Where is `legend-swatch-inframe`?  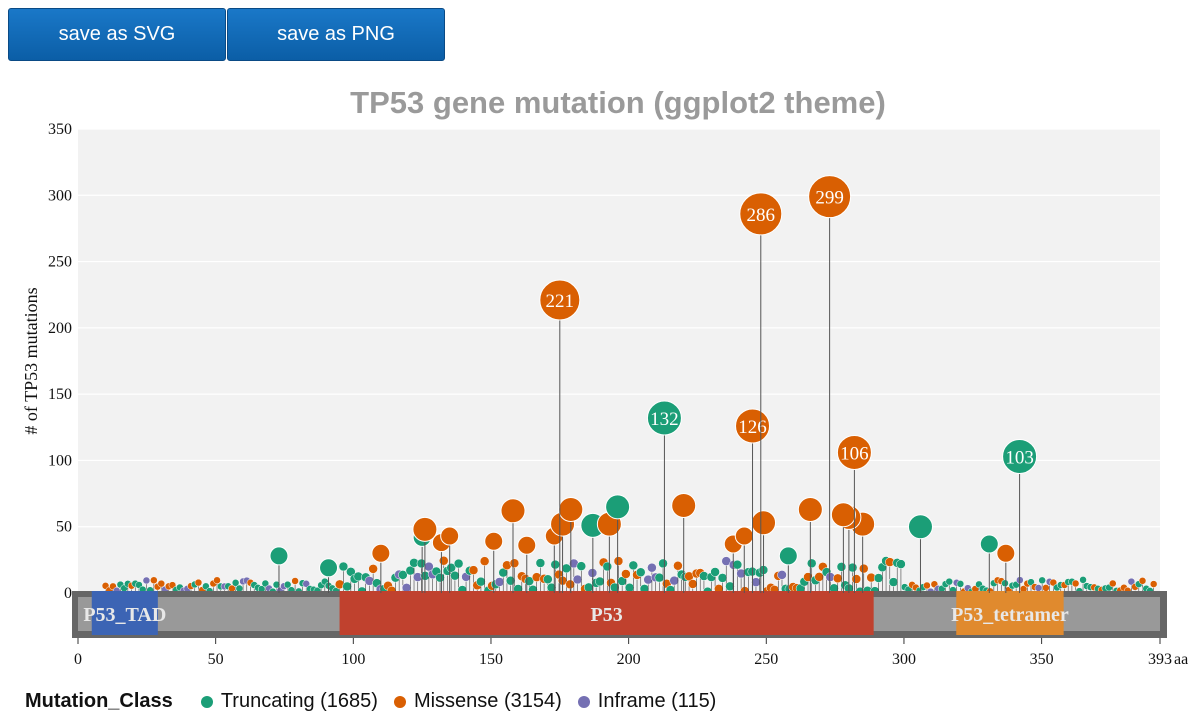 legend-swatch-inframe is located at coordinates (583, 701).